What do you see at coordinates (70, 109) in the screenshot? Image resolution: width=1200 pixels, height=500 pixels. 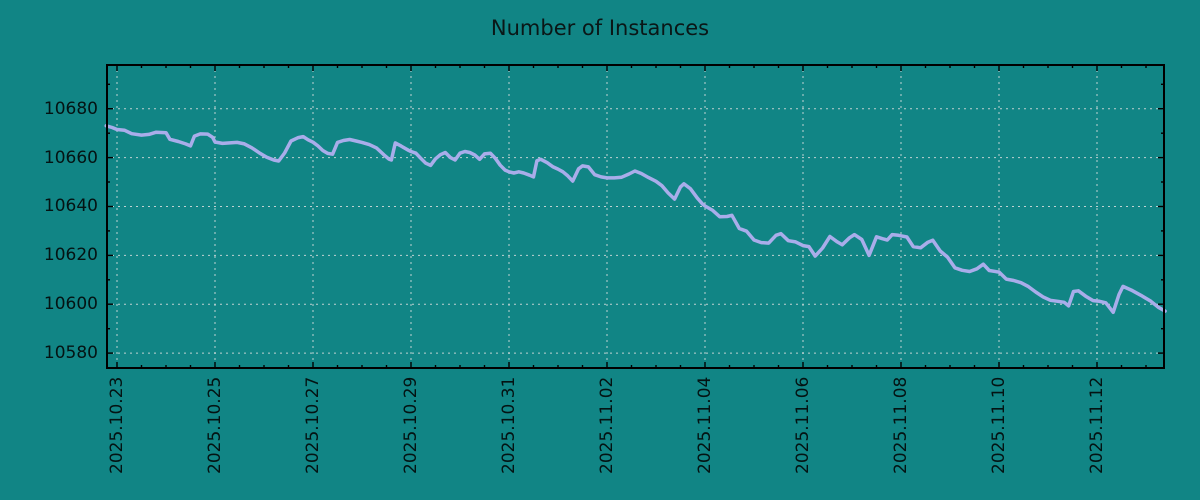 I see `y-tick-label: 10680` at bounding box center [70, 109].